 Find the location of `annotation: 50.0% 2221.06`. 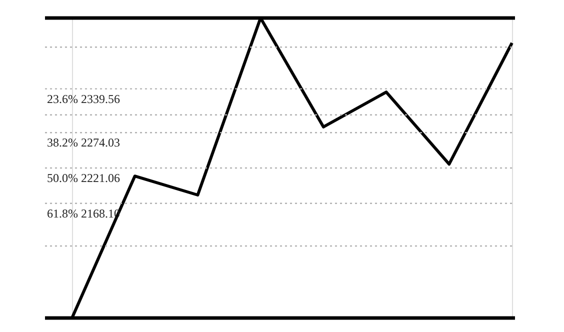

annotation: 50.0% 2221.06 is located at coordinates (83, 178).